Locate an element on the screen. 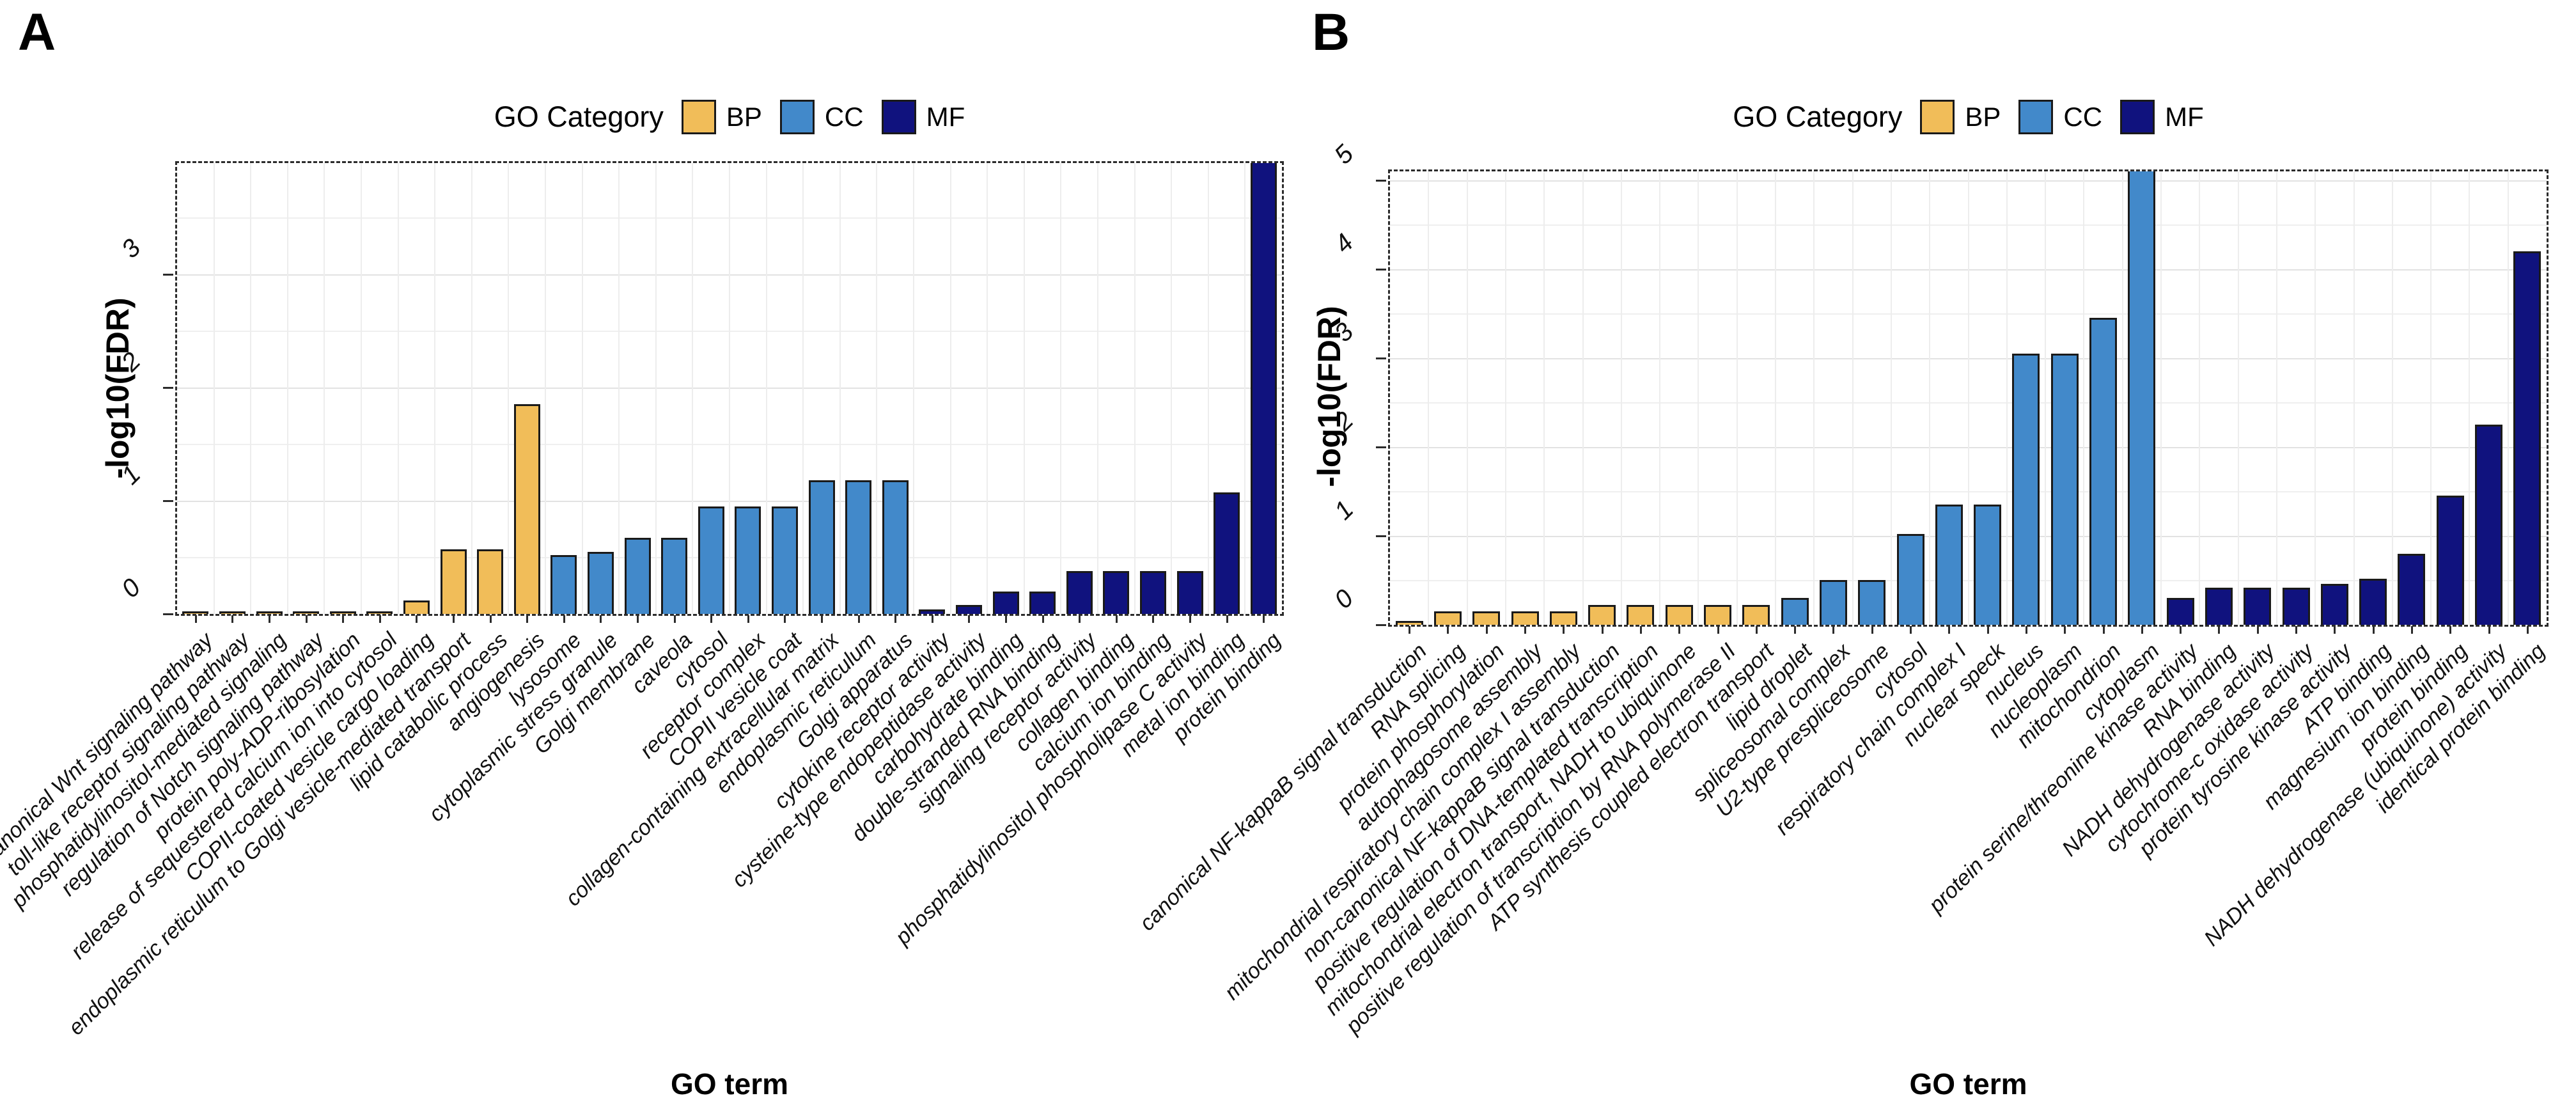 The image size is (2576, 1114). bar-cysteine-type-endopeptidase-activity is located at coordinates (969, 609).